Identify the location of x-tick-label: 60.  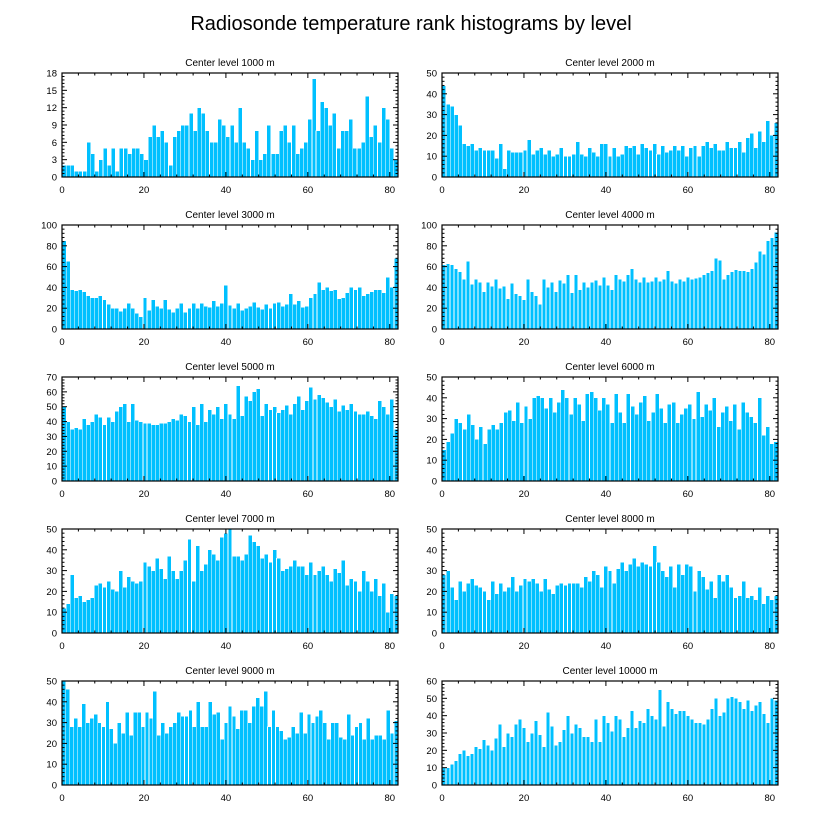
(308, 342).